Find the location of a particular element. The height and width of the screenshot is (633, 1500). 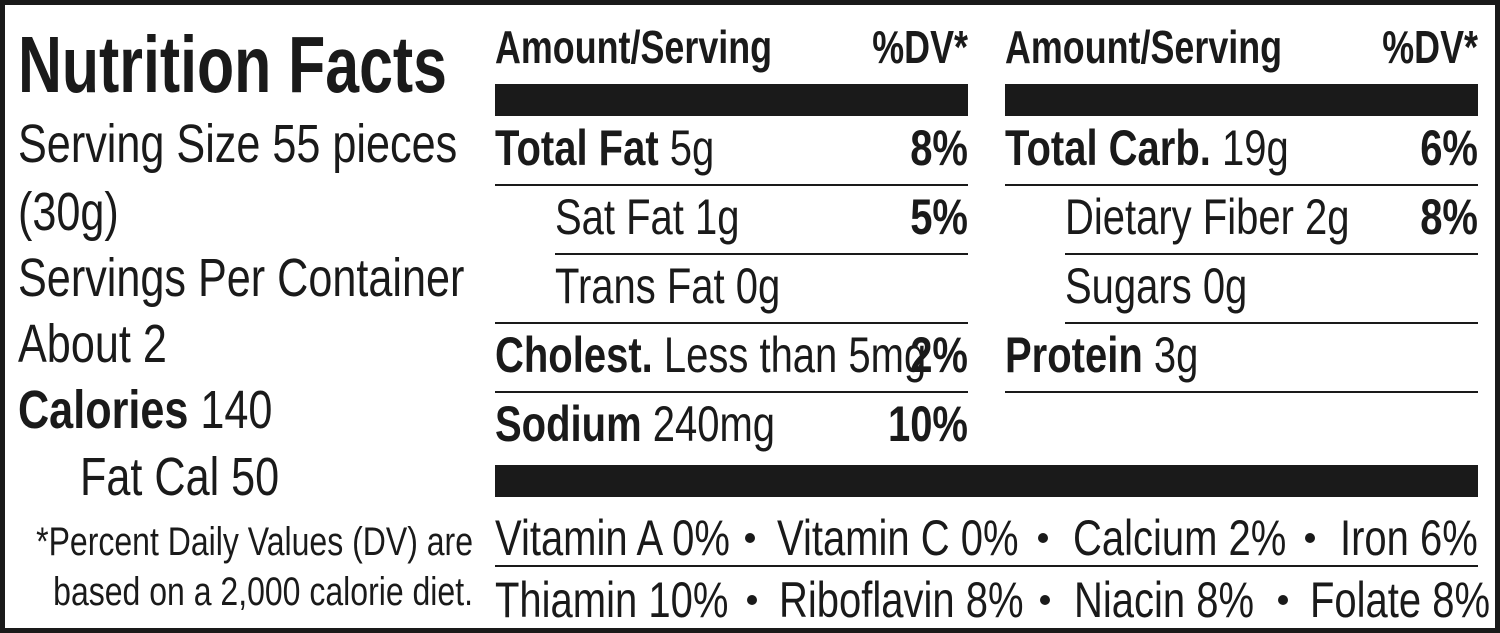

footnote-part: *Percent Daily Values (DV) are is located at coordinates (254, 541).